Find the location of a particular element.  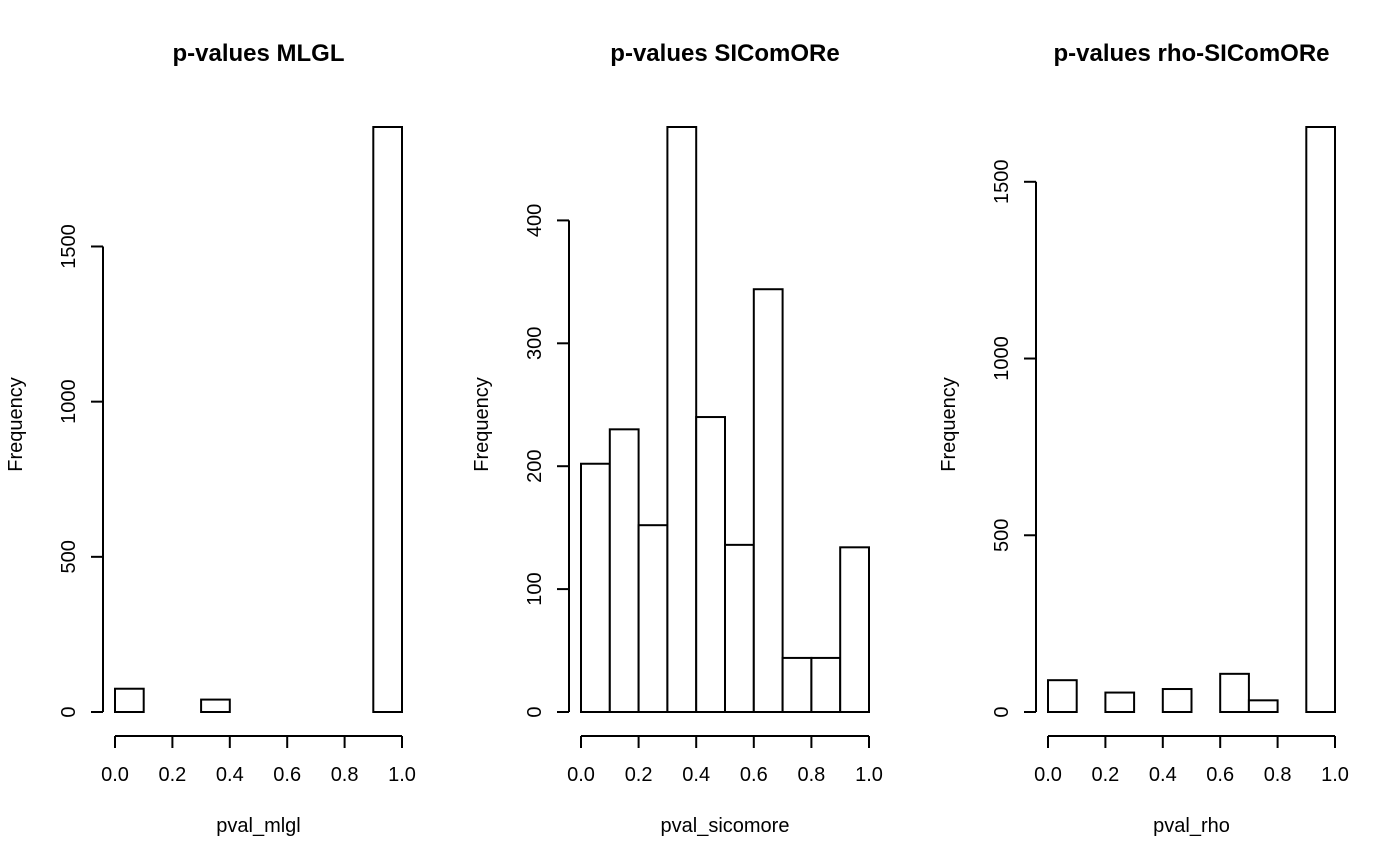

x-axis-label: pval_rho is located at coordinates (1191, 826).